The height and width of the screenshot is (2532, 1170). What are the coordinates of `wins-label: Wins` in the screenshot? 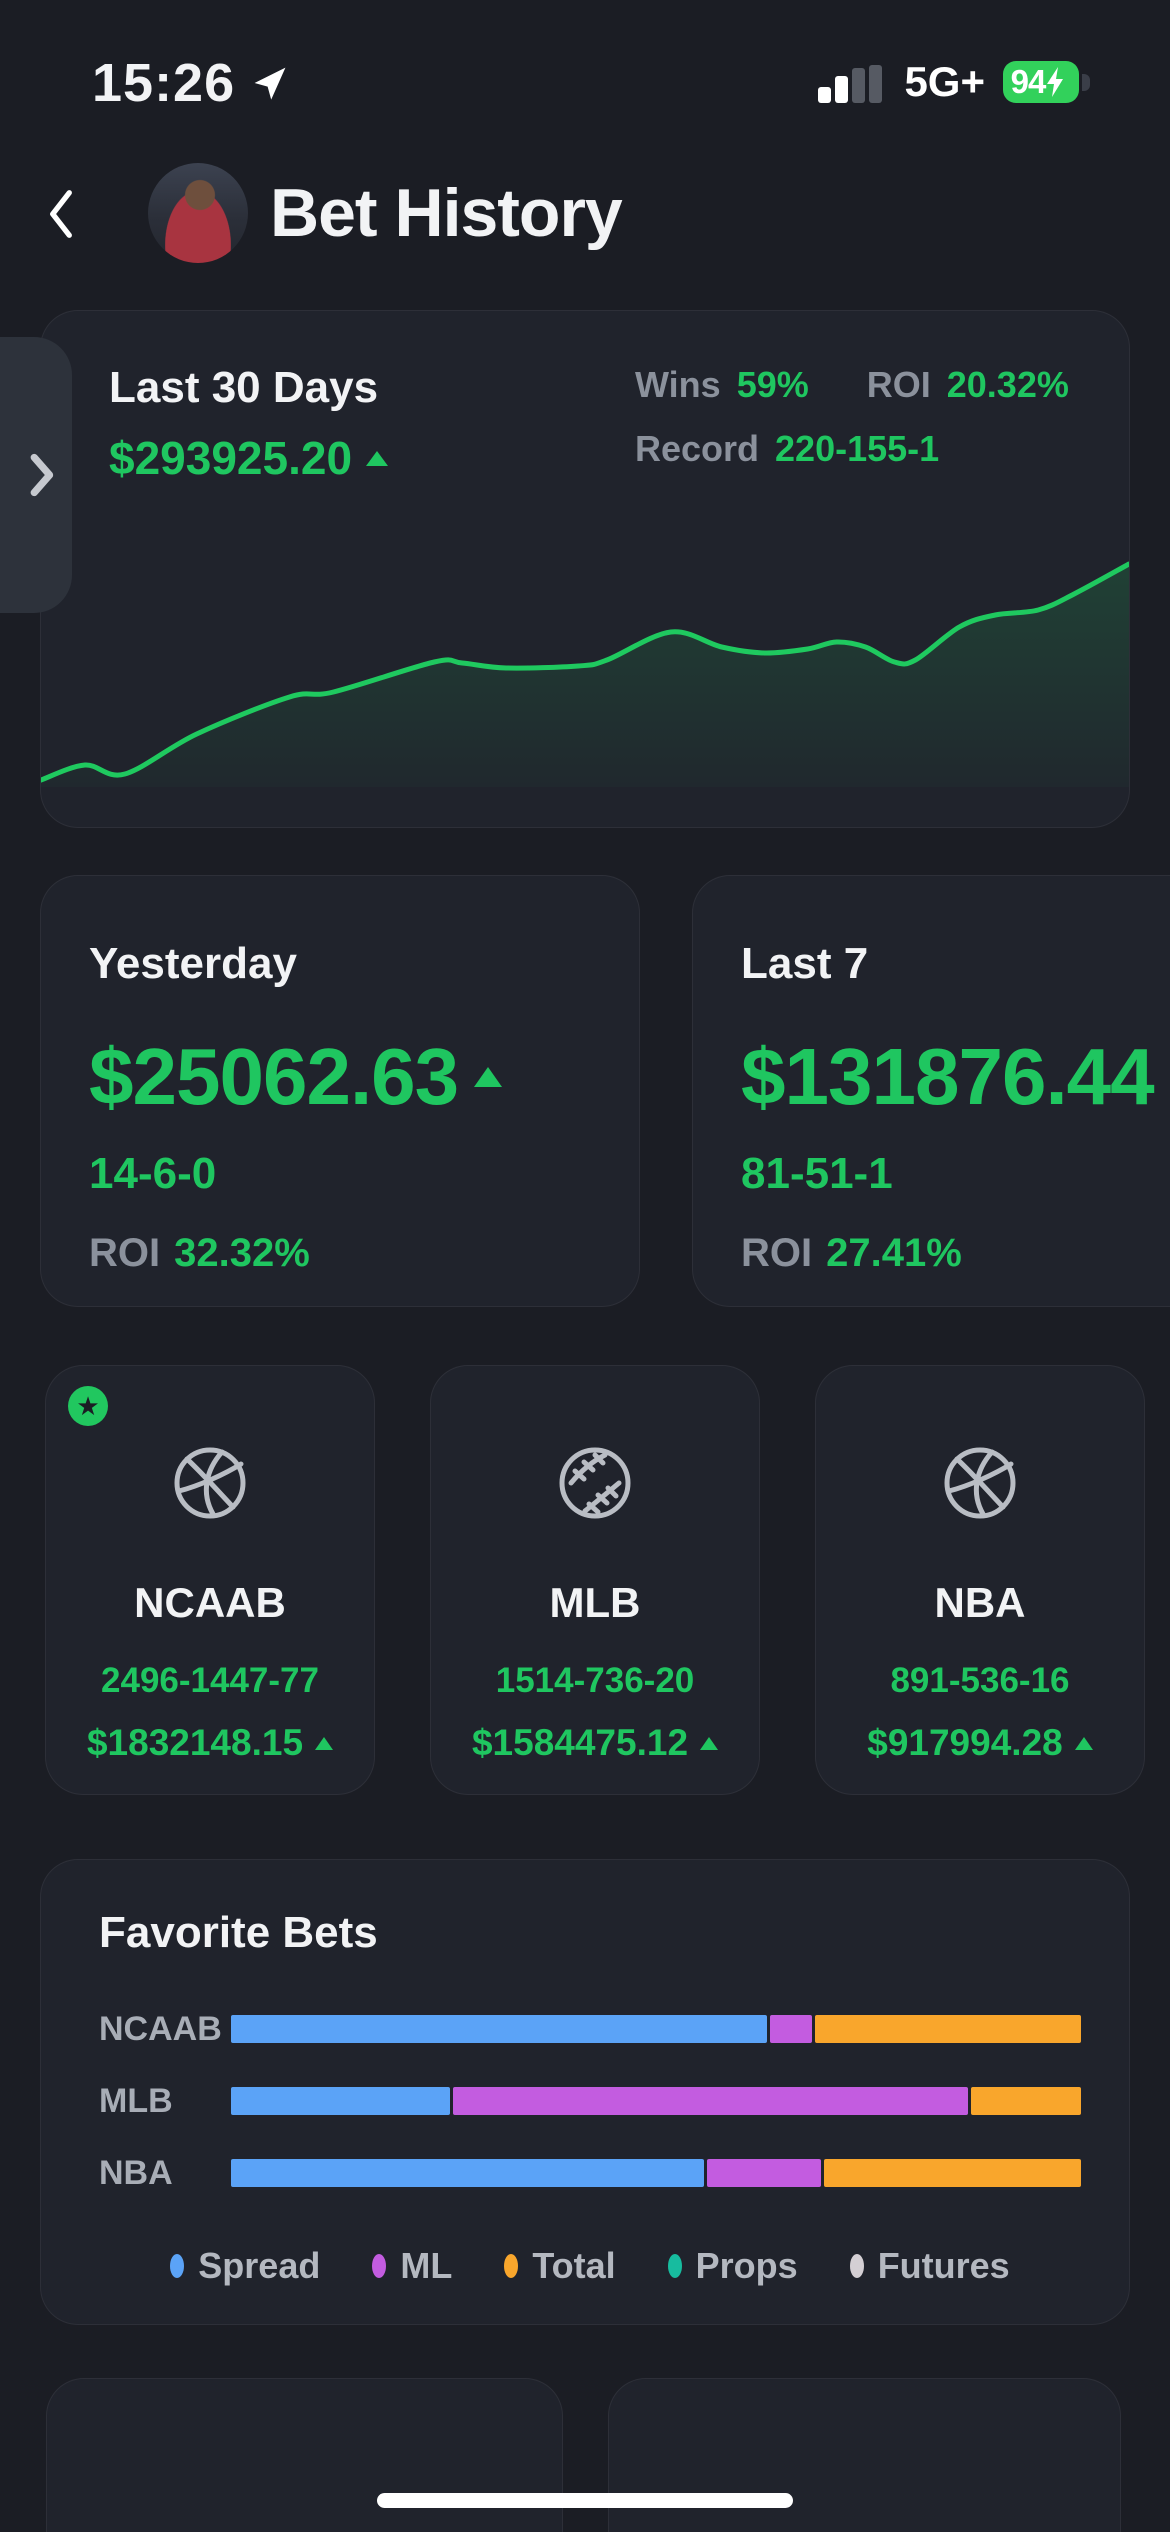 It's located at (678, 384).